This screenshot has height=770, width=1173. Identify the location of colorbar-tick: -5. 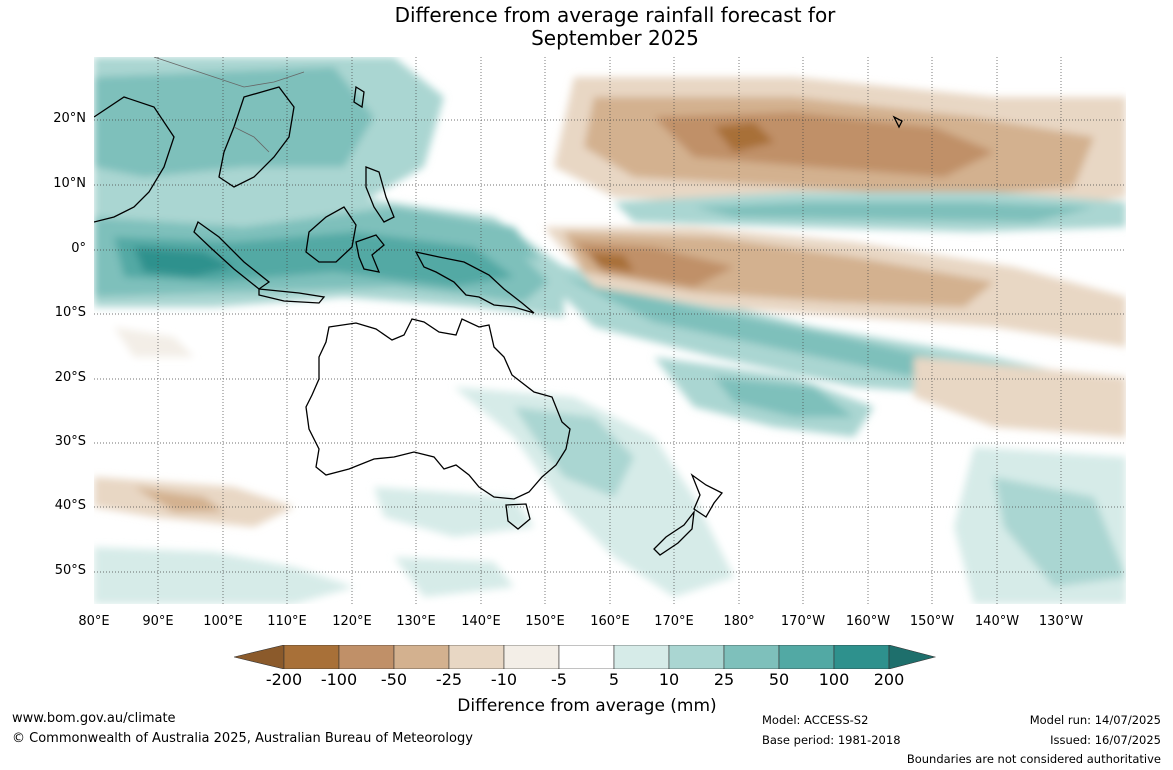
(559, 679).